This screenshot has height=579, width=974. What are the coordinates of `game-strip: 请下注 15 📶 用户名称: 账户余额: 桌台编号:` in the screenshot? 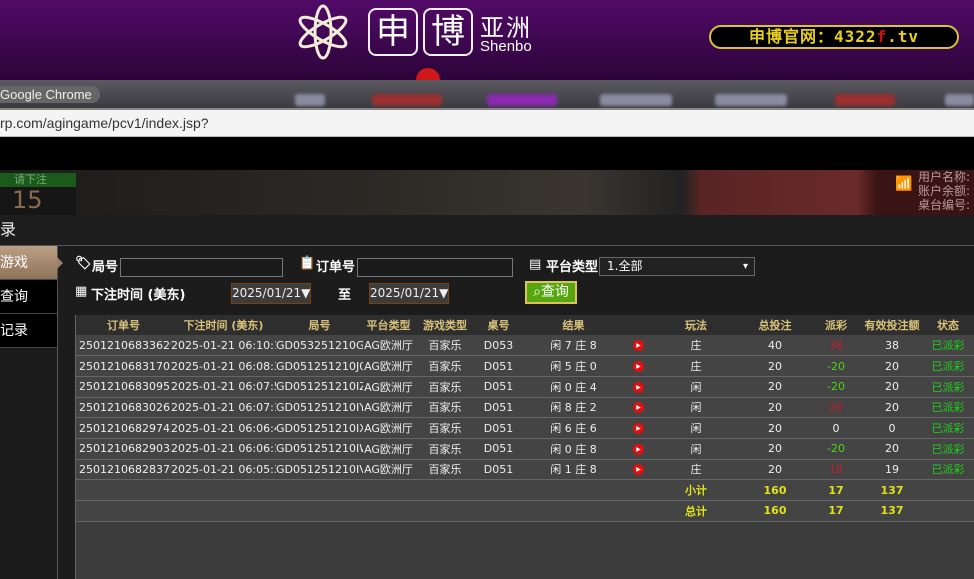 It's located at (487, 192).